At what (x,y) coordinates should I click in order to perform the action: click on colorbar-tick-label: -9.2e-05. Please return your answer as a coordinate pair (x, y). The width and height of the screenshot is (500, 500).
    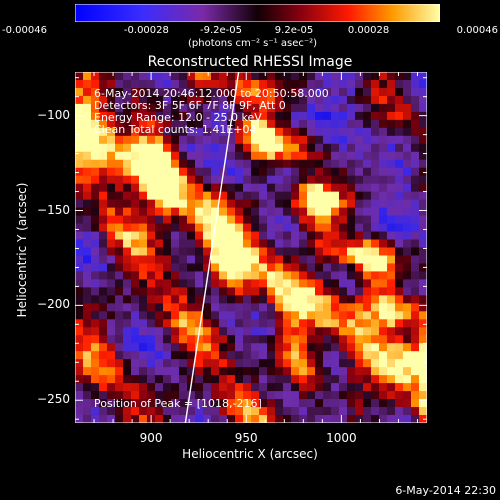
    Looking at the image, I should click on (221, 30).